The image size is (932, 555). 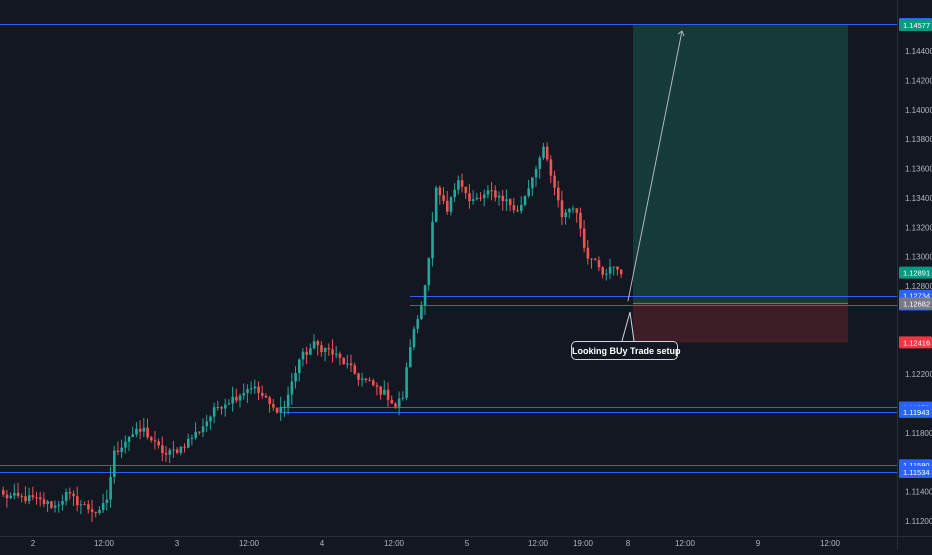 What do you see at coordinates (681, 33) in the screenshot?
I see `target-arrow-head` at bounding box center [681, 33].